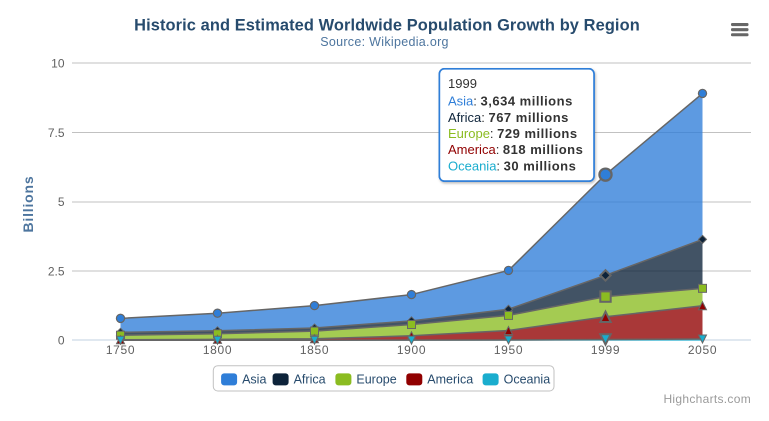 The height and width of the screenshot is (421, 769). What do you see at coordinates (702, 350) in the screenshot?
I see `svg-text: 2050` at bounding box center [702, 350].